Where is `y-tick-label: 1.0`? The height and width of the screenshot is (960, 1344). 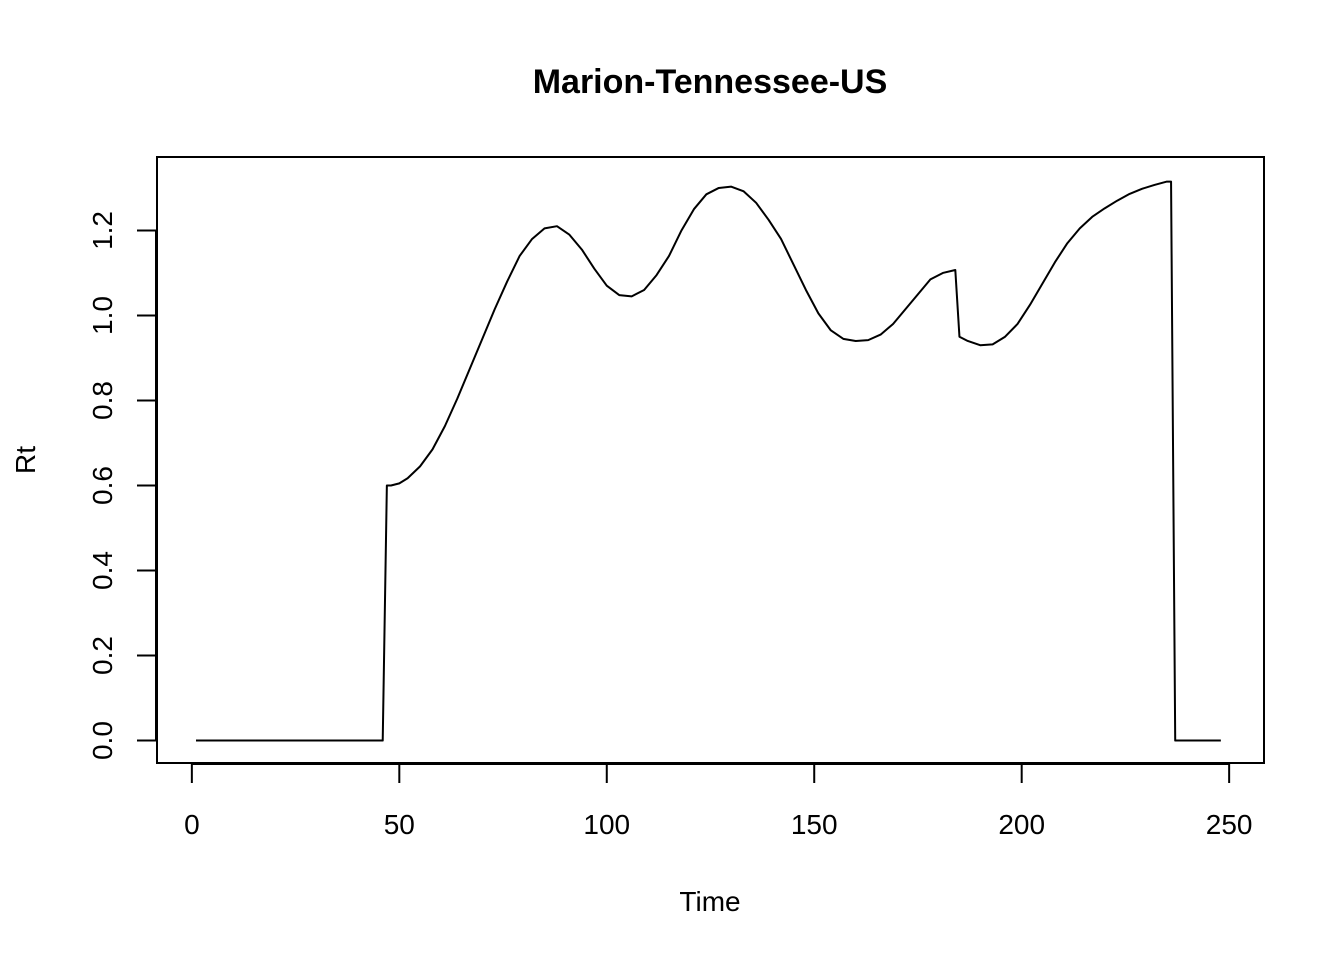
y-tick-label: 1.0 is located at coordinates (102, 315).